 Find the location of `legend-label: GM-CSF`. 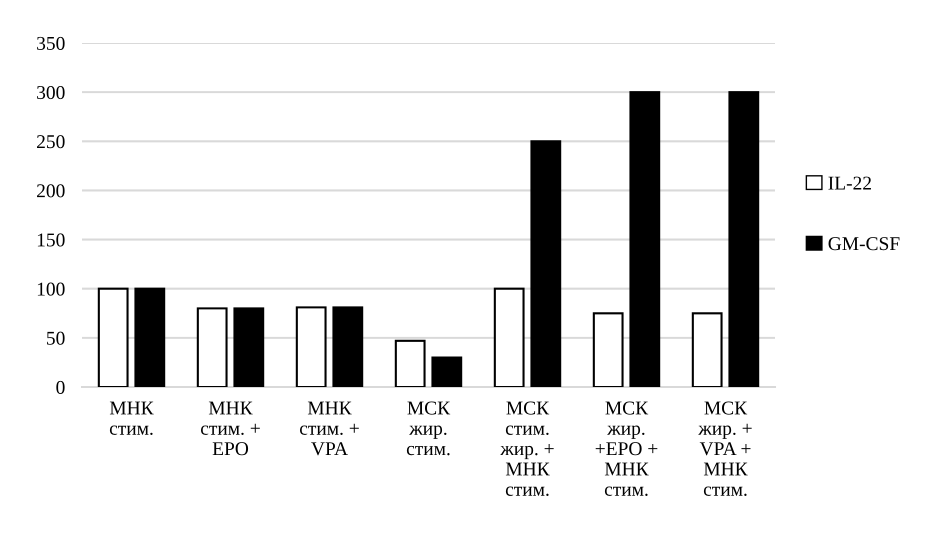

legend-label: GM-CSF is located at coordinates (864, 243).